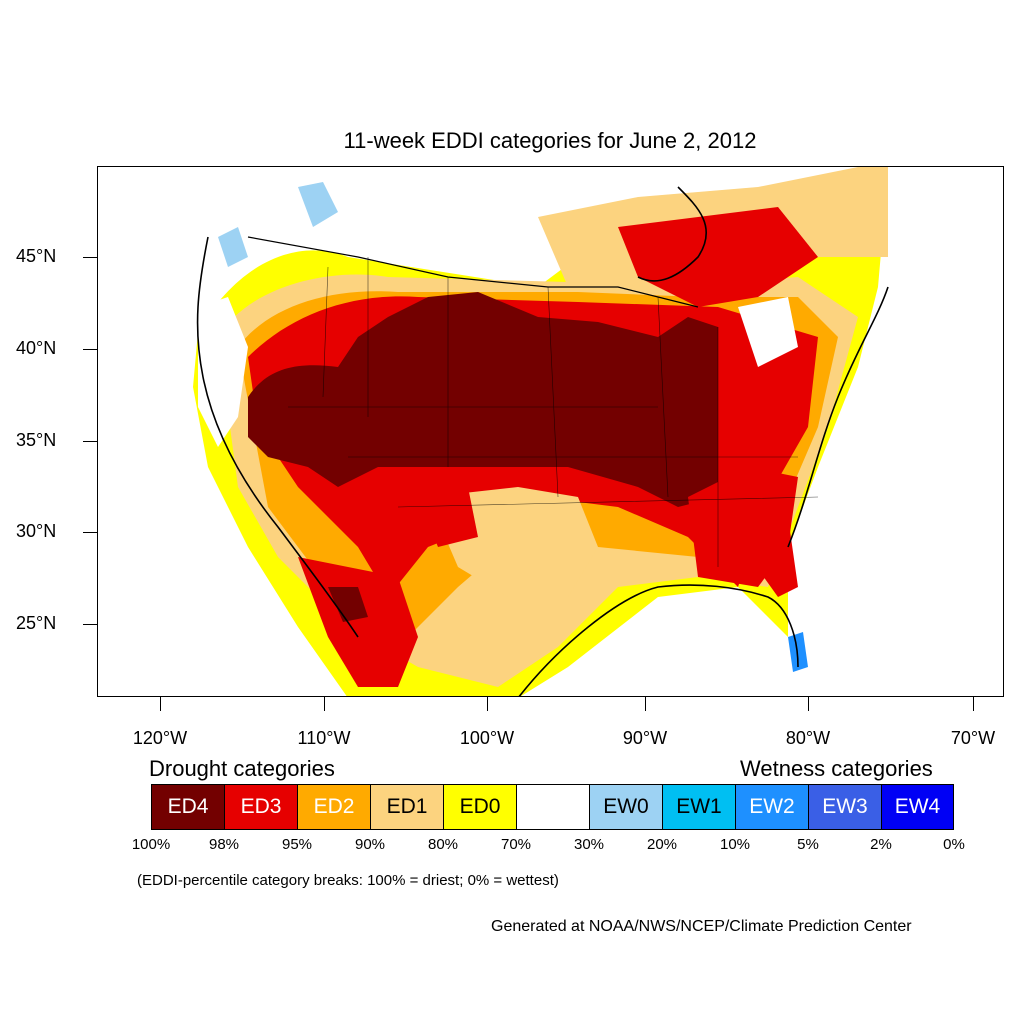 Image resolution: width=1024 pixels, height=1024 pixels. I want to click on southwest-ed4-spot, so click(348, 604).